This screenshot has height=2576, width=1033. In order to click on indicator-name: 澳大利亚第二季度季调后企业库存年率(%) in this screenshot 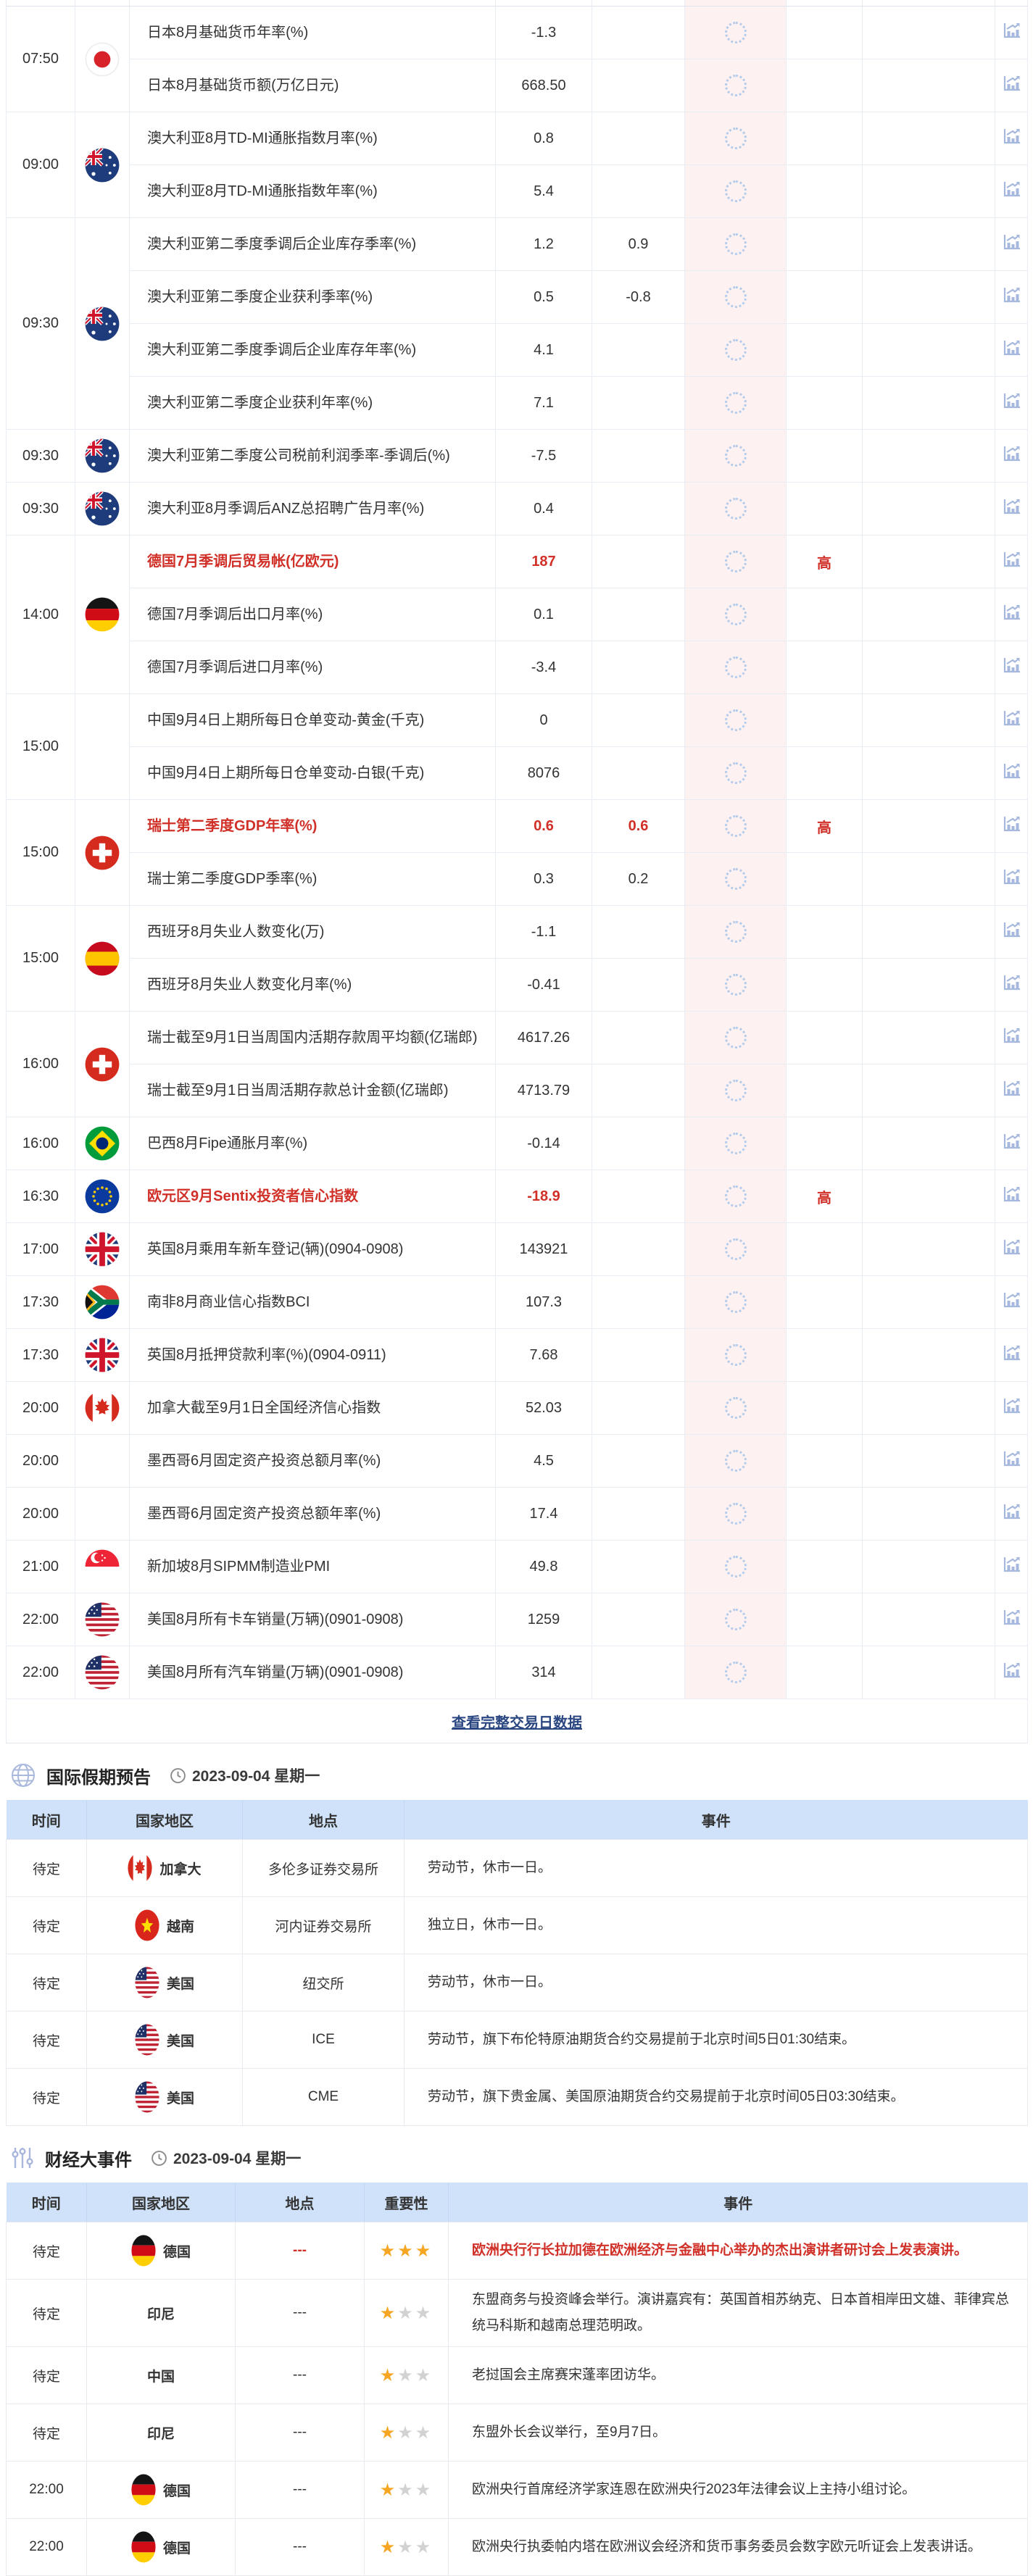, I will do `click(312, 350)`.